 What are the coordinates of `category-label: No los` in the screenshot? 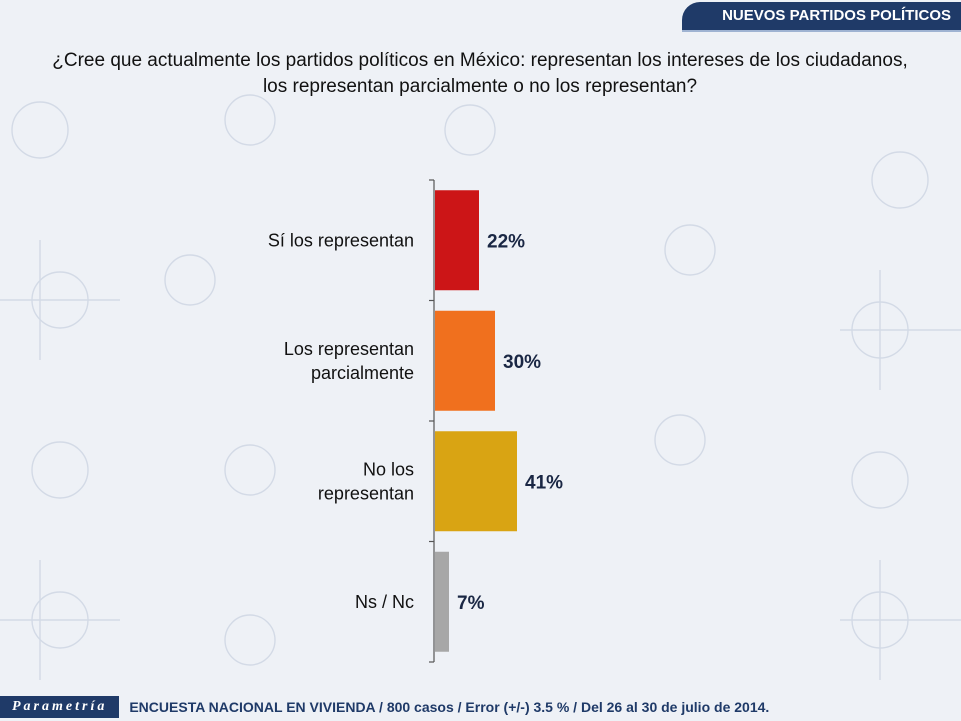 It's located at (388, 469).